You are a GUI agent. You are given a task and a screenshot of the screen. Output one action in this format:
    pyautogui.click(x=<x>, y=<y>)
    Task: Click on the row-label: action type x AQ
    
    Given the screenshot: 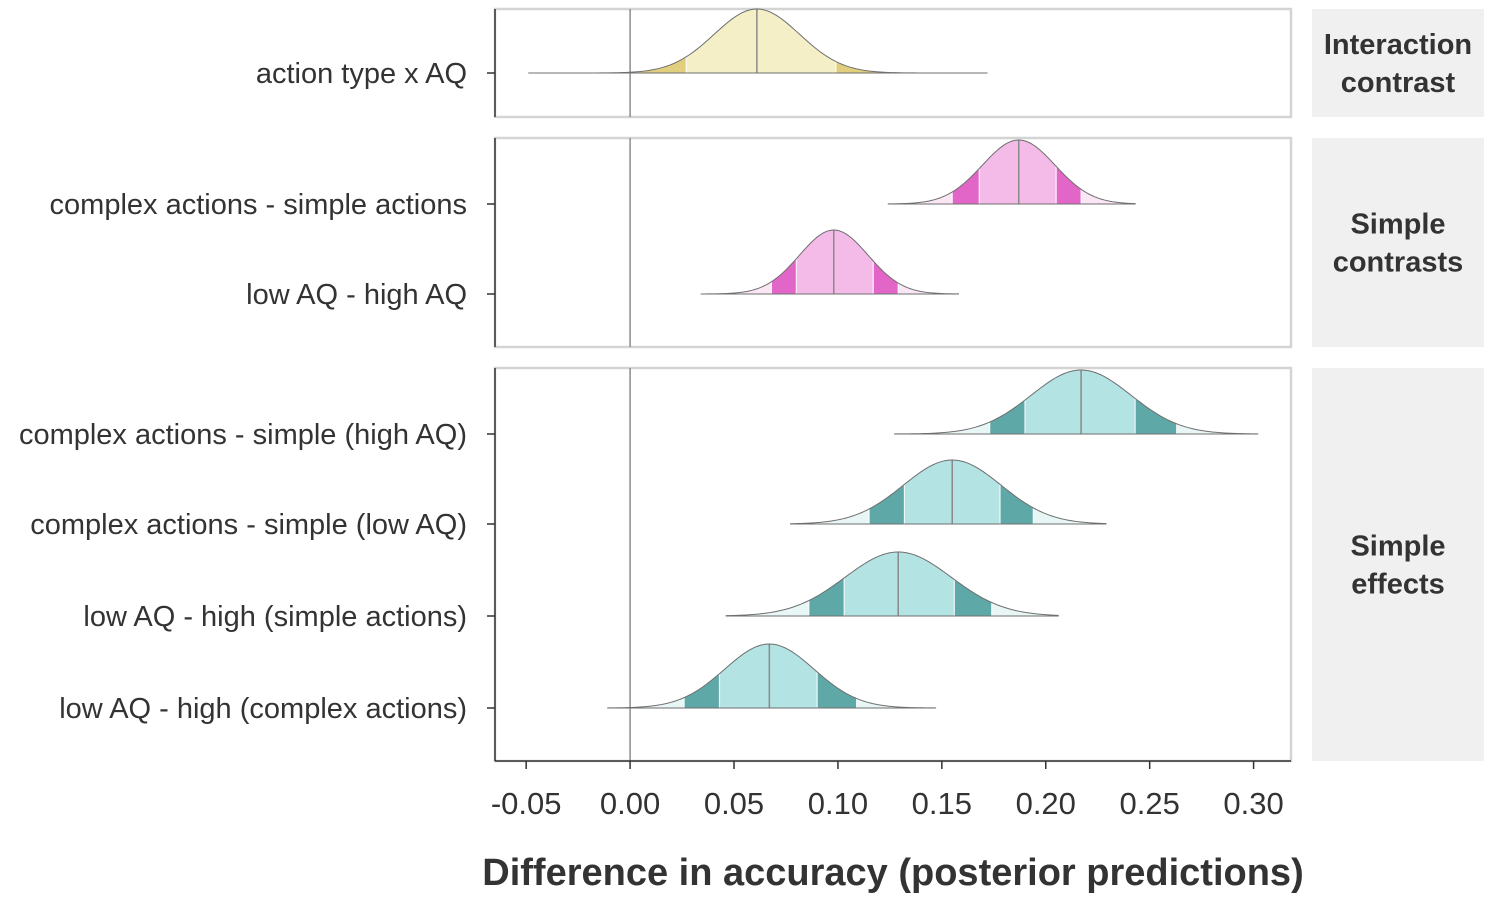 What is the action you would take?
    pyautogui.click(x=361, y=74)
    